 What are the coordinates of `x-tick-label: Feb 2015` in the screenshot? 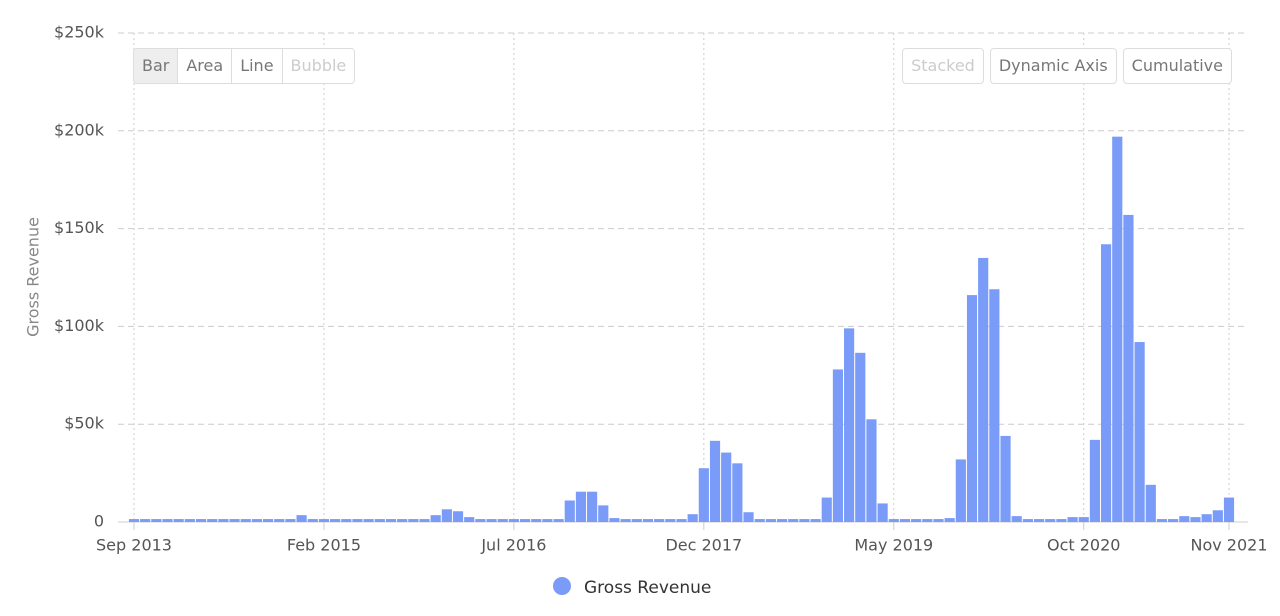 It's located at (324, 545).